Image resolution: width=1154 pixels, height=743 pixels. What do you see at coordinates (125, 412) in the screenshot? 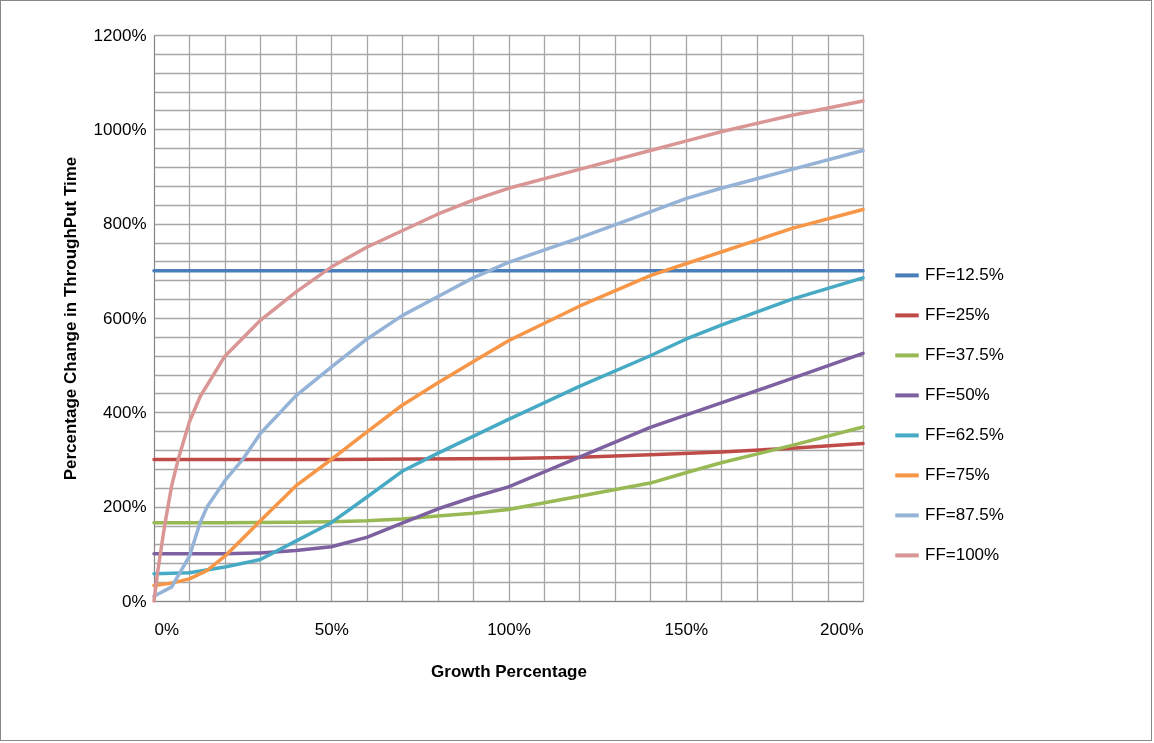
I see `y-tick-label: 400%` at bounding box center [125, 412].